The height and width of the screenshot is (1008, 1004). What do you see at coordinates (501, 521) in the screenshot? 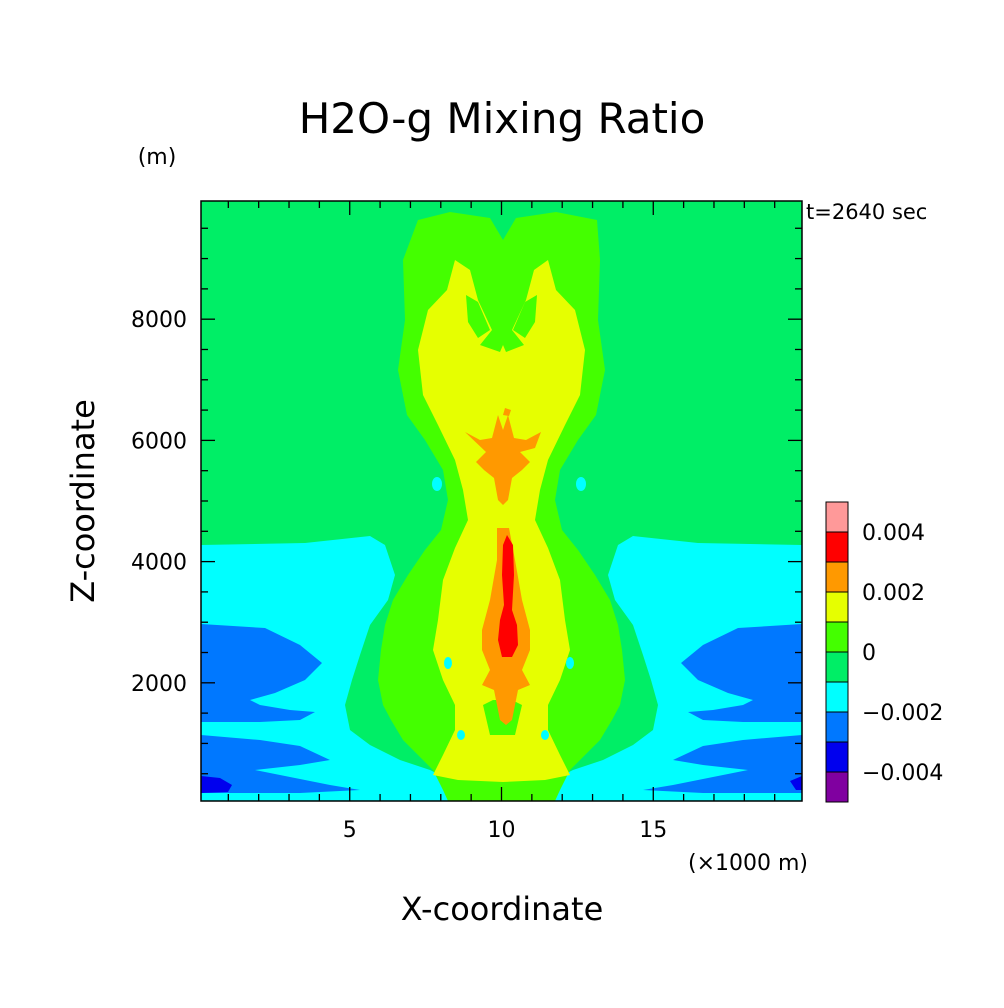
I see `contour-level-0.002-0.003-upper` at bounding box center [501, 521].